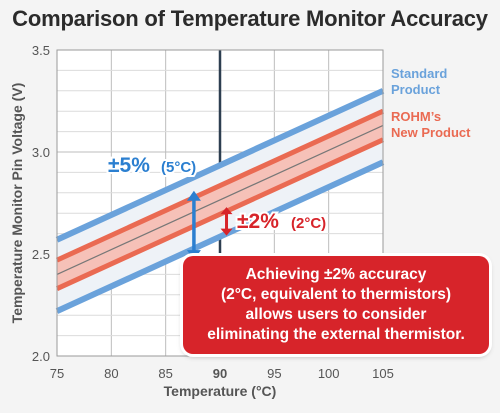 This screenshot has width=500, height=413. Describe the element at coordinates (383, 373) in the screenshot. I see `x-tick-label: 105` at that location.